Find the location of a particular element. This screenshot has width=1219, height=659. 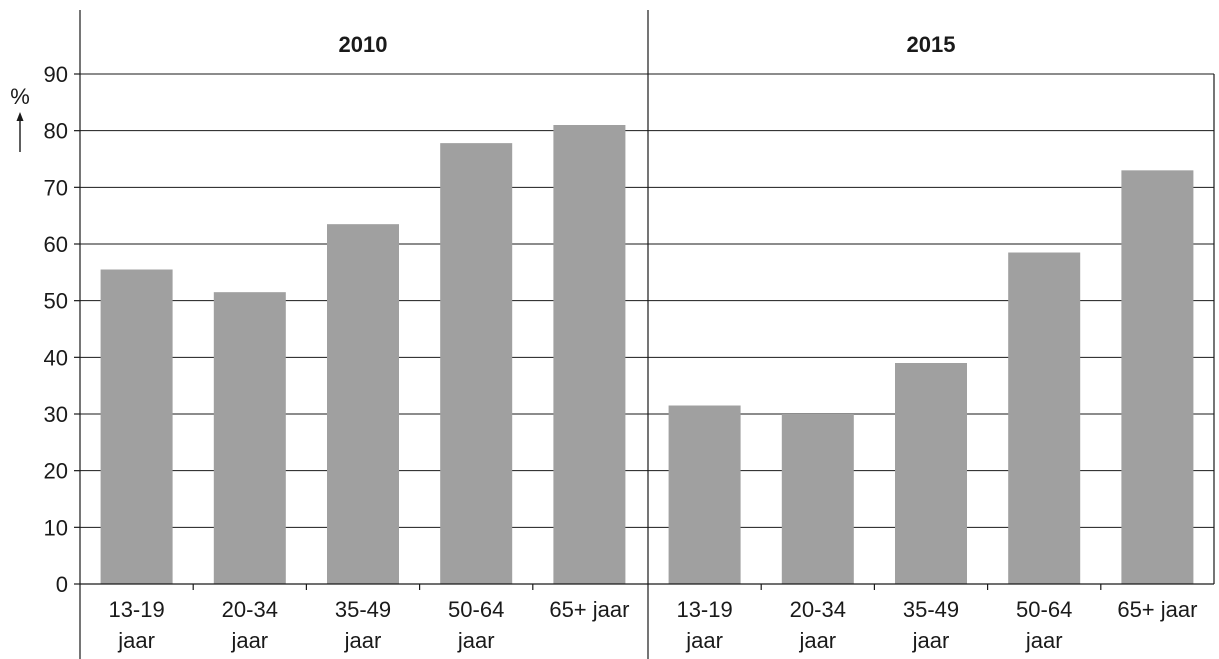

y-tick-label: 20 is located at coordinates (56, 471).